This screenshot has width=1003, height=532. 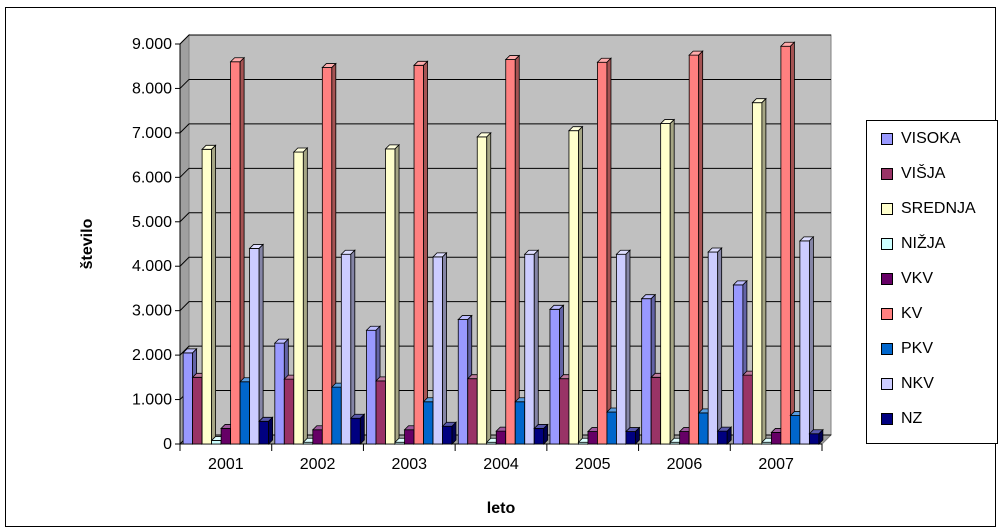 I want to click on legend-item: NZ, so click(x=901, y=419).